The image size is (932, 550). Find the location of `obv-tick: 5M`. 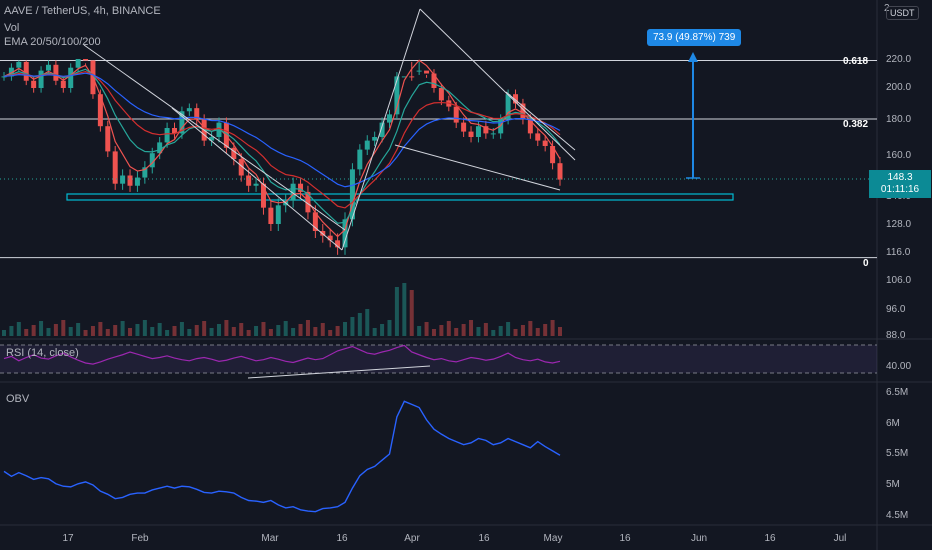

obv-tick: 5M is located at coordinates (893, 484).